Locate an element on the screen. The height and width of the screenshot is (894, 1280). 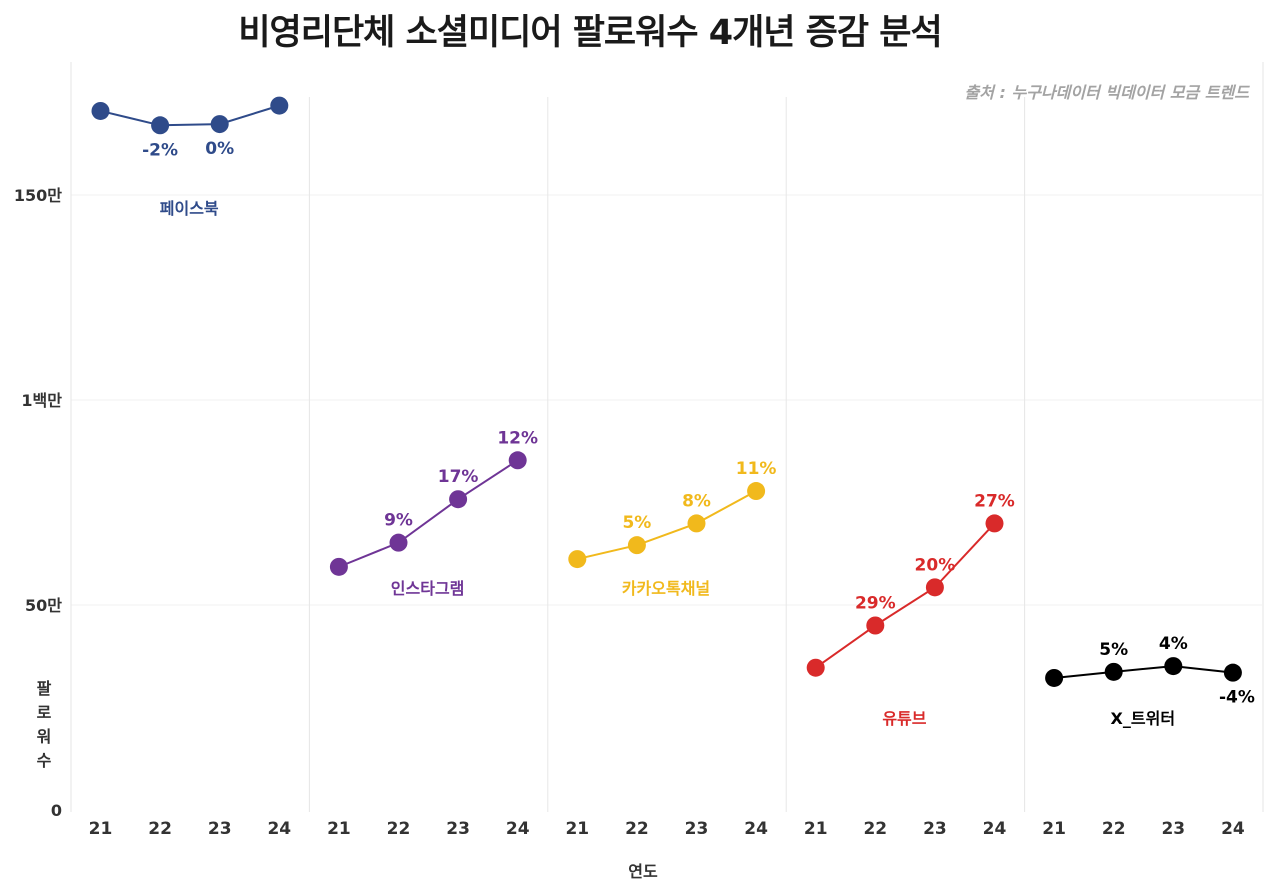
data-label: 12% is located at coordinates (517, 438).